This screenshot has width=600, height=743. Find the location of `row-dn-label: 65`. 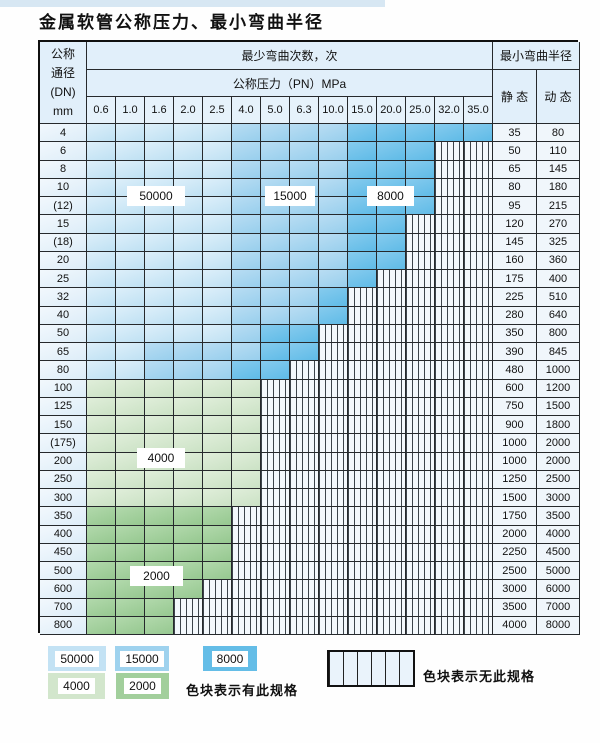

row-dn-label: 65 is located at coordinates (63, 352).